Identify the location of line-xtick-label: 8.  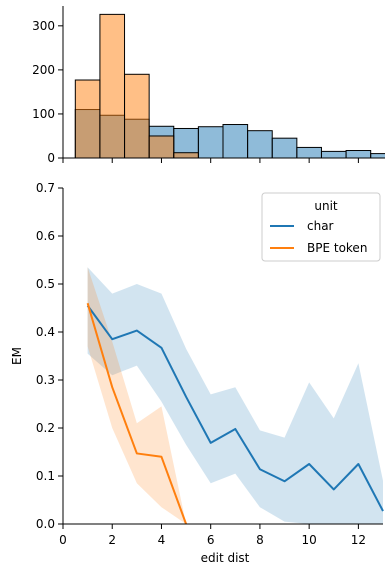
(260, 540).